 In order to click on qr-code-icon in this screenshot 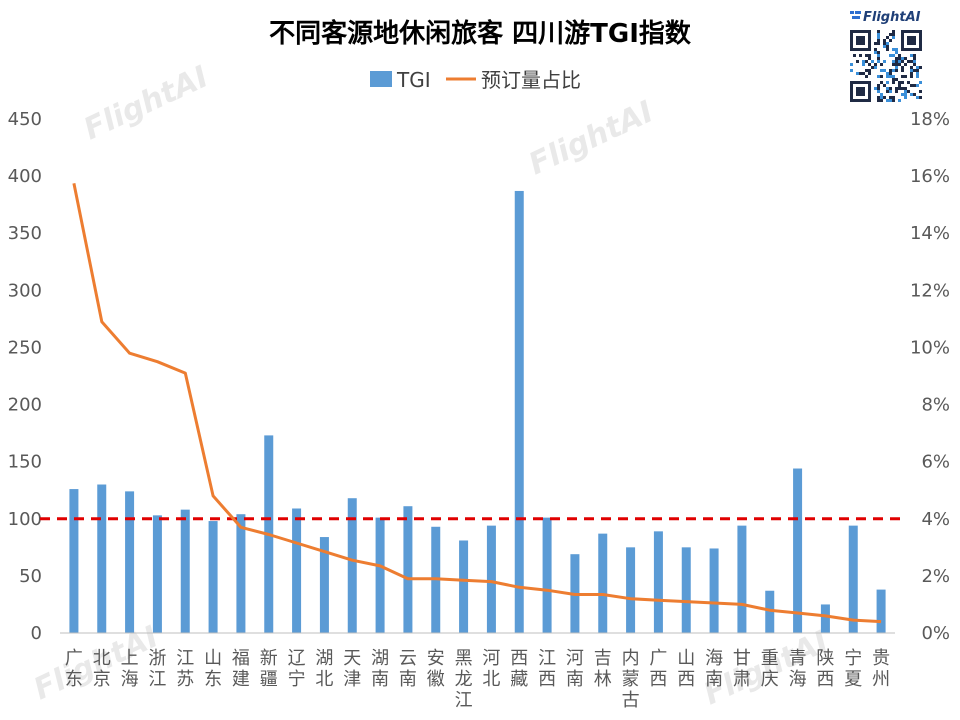, I will do `click(886, 66)`.